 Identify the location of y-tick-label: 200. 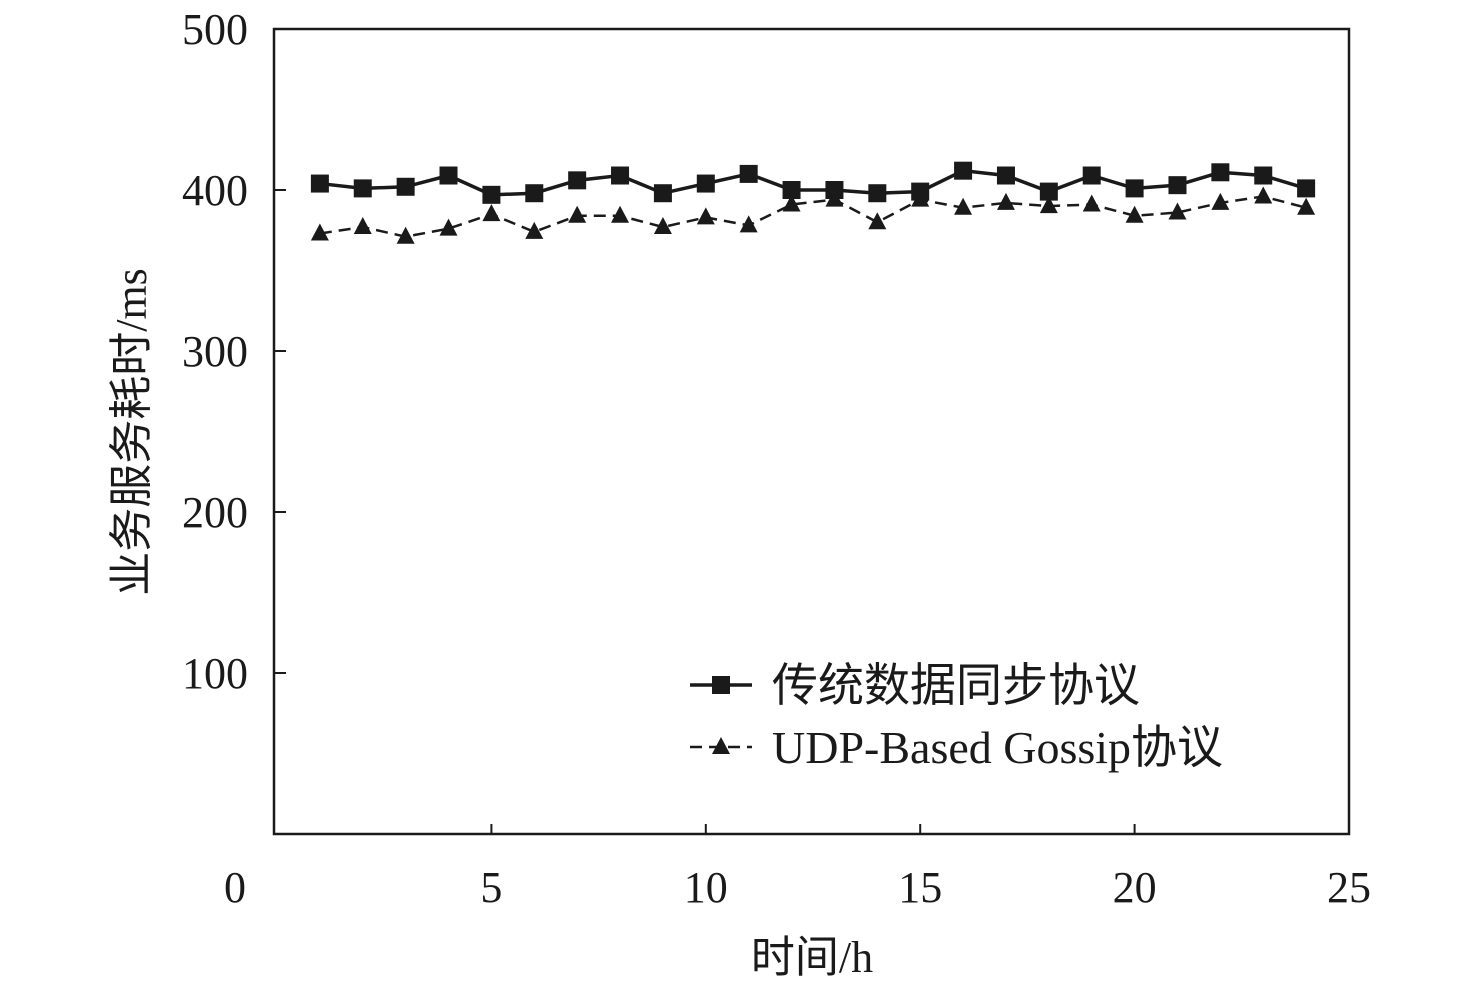
(215, 512).